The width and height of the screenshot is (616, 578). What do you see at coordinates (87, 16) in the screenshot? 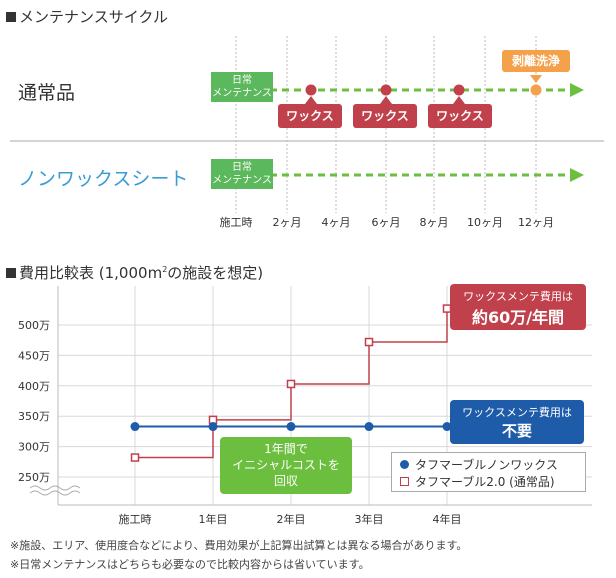
I see `maintenance-section-title: メンテナンスサイクル` at bounding box center [87, 16].